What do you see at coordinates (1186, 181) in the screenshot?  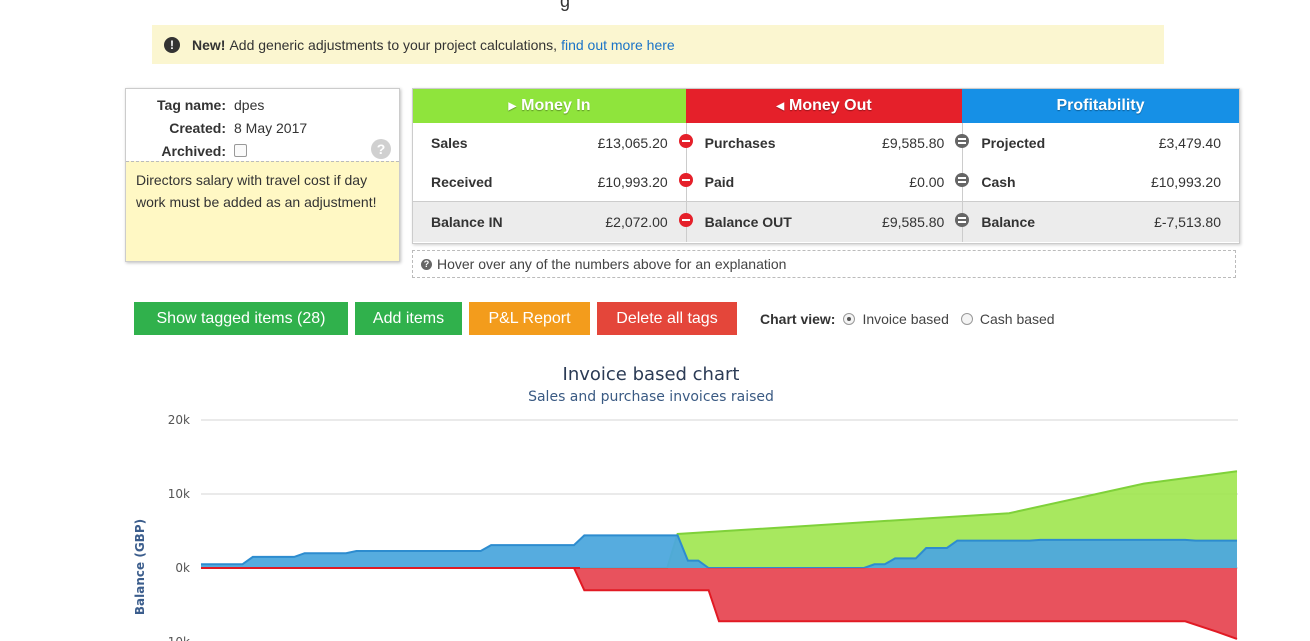 I see `cash-value: £10,993.20` at bounding box center [1186, 181].